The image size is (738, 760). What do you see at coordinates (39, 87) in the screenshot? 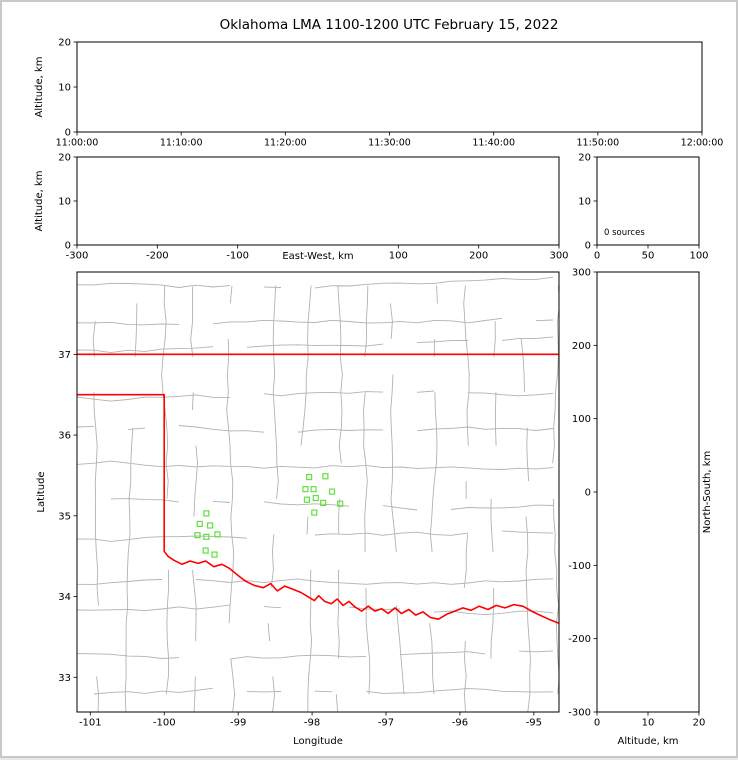
I see `time-height-ylabel: Altitude, km` at bounding box center [39, 87].